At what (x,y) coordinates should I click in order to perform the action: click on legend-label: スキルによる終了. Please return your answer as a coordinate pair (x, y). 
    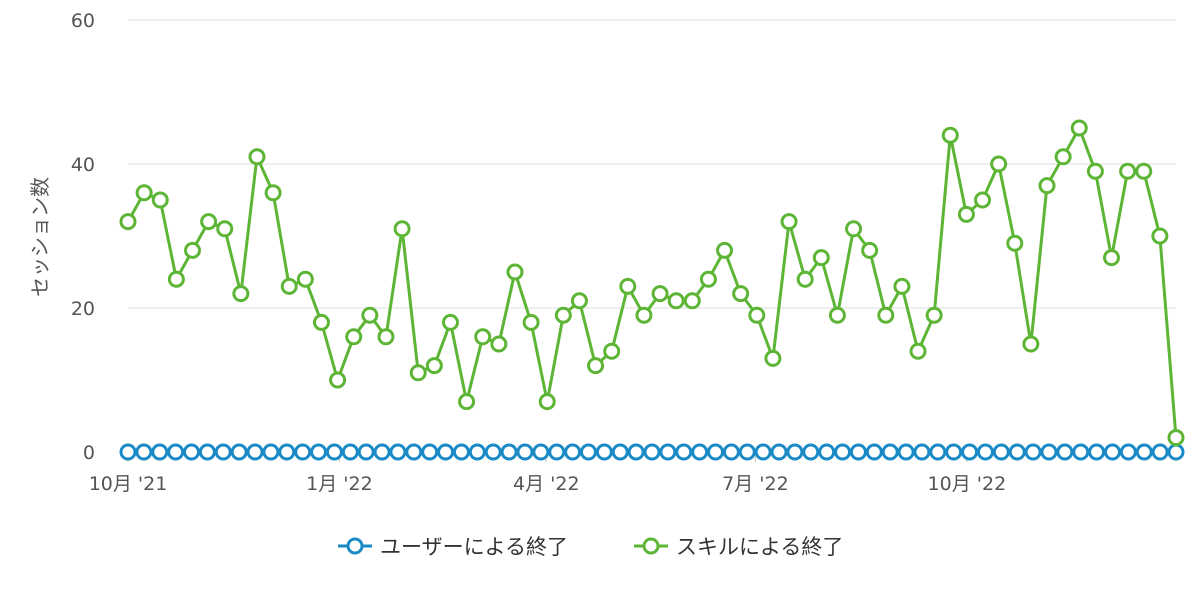
    Looking at the image, I should click on (759, 547).